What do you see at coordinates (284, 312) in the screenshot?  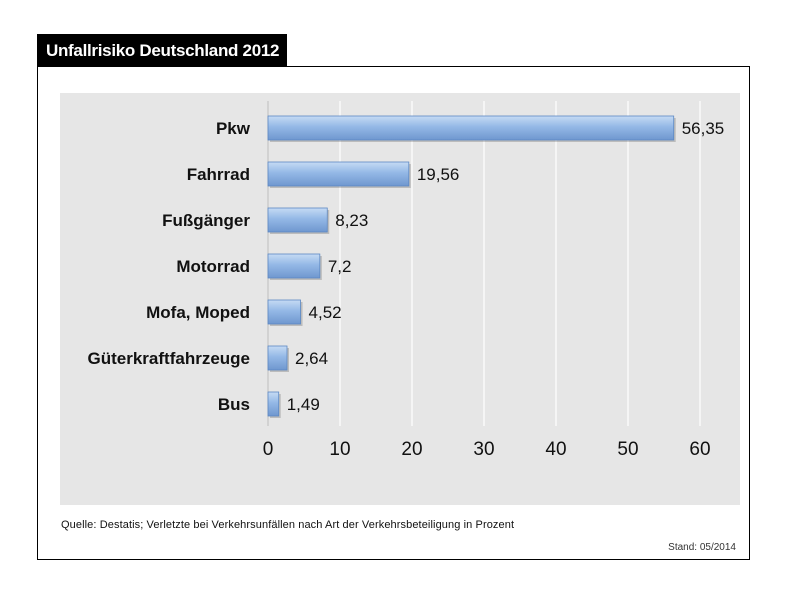 I see `bar-mofa-moped` at bounding box center [284, 312].